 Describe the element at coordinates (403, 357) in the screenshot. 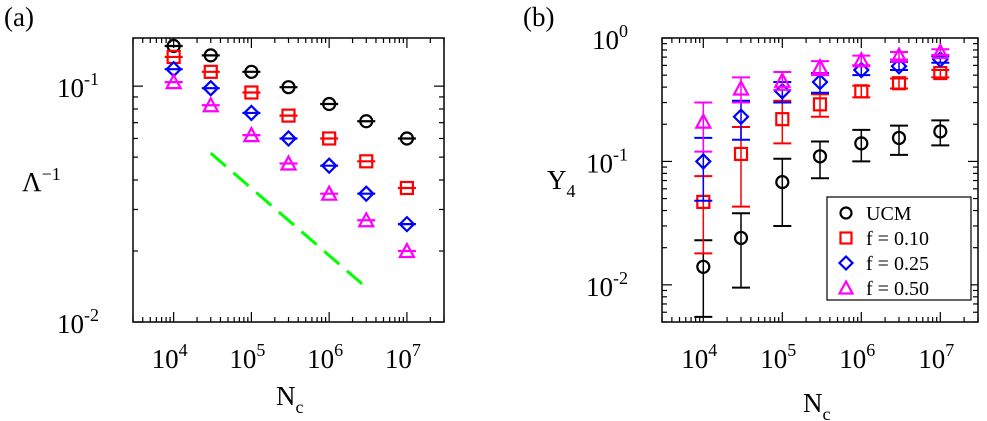

I see `panel-a-x-tick-label: 10⁷` at that location.